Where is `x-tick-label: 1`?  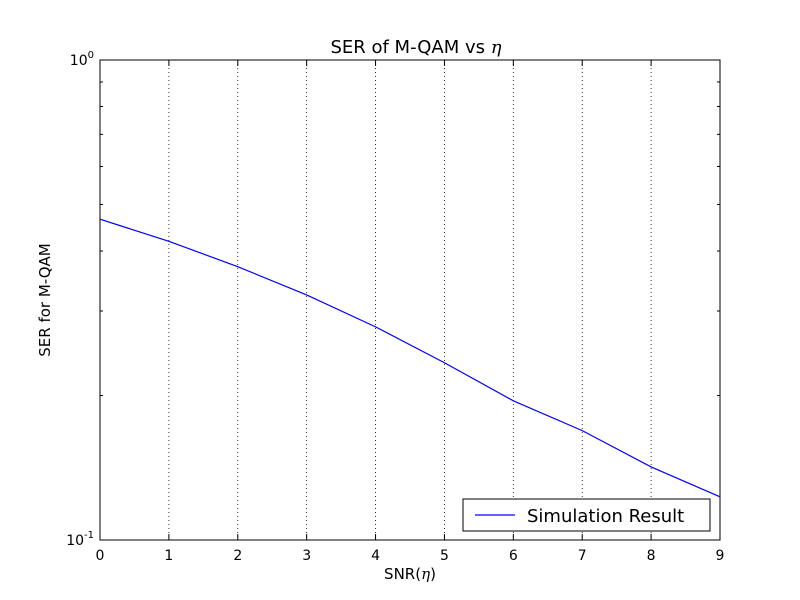
x-tick-label: 1 is located at coordinates (168, 556).